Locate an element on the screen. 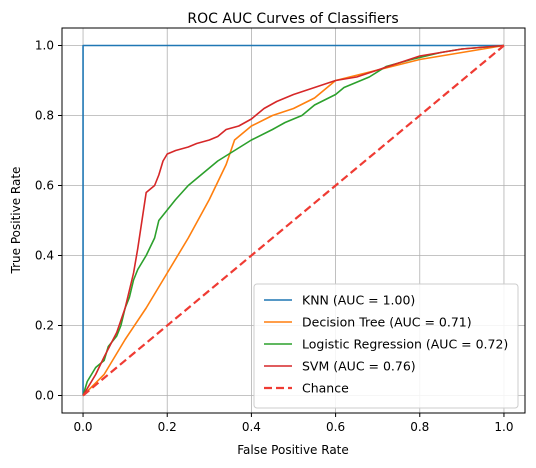 Image resolution: width=536 pixels, height=468 pixels. y-axis-label: True Positive Rate is located at coordinates (16, 221).